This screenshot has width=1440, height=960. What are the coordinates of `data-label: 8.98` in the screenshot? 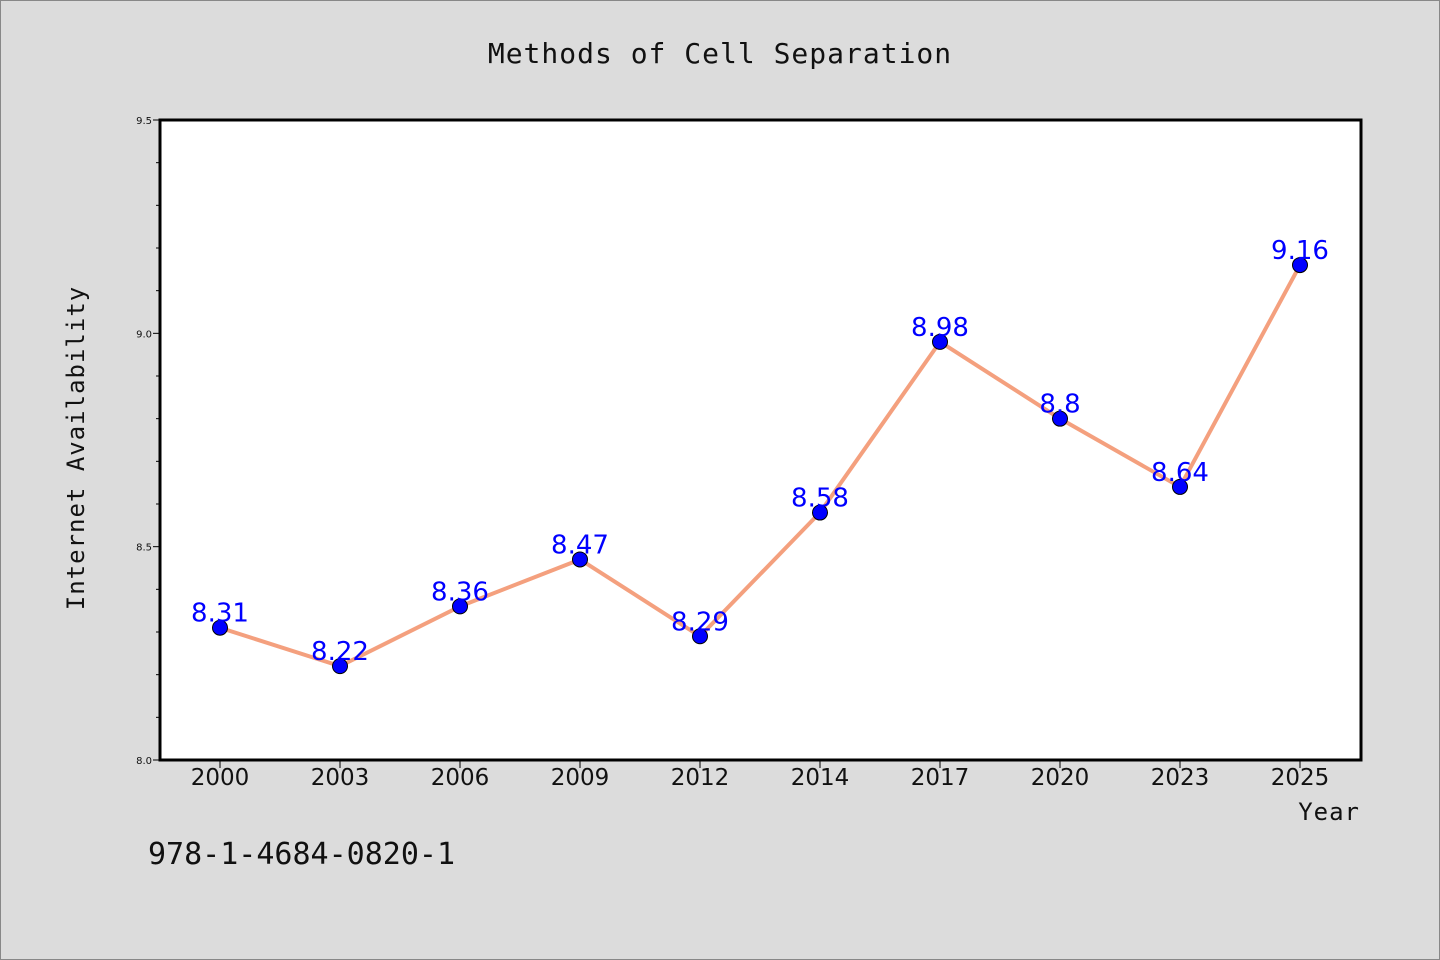 It's located at (940, 328).